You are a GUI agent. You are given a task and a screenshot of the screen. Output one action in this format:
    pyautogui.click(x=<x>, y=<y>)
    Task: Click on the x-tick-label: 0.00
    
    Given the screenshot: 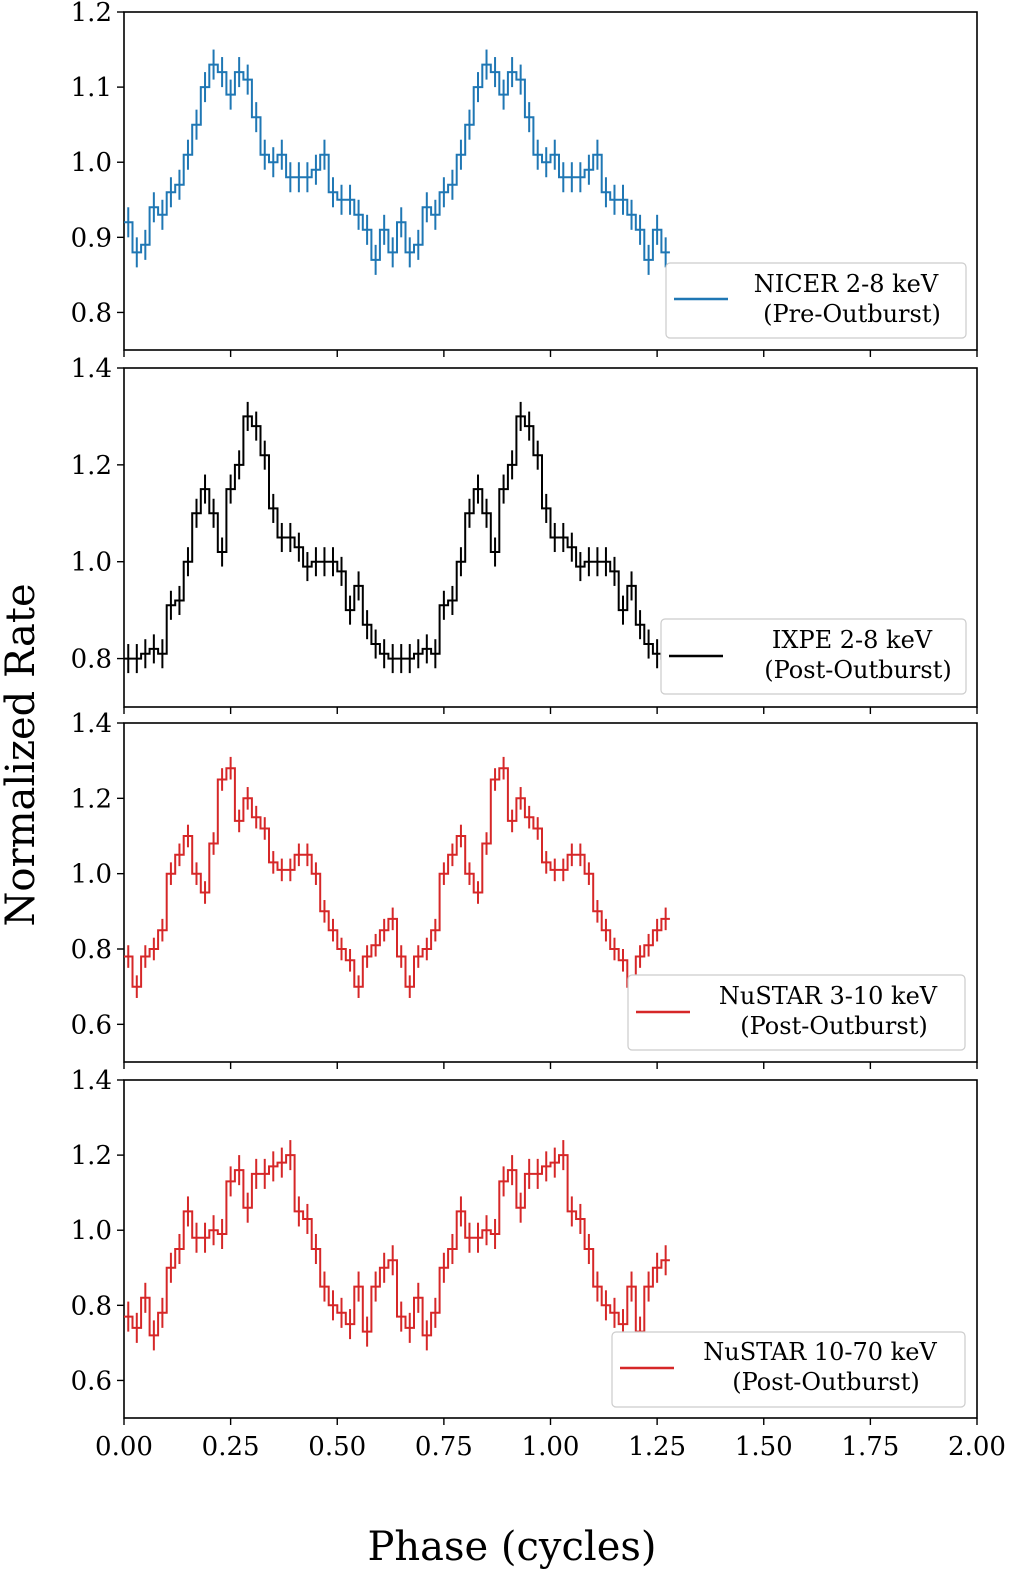 What is the action you would take?
    pyautogui.click(x=124, y=1447)
    